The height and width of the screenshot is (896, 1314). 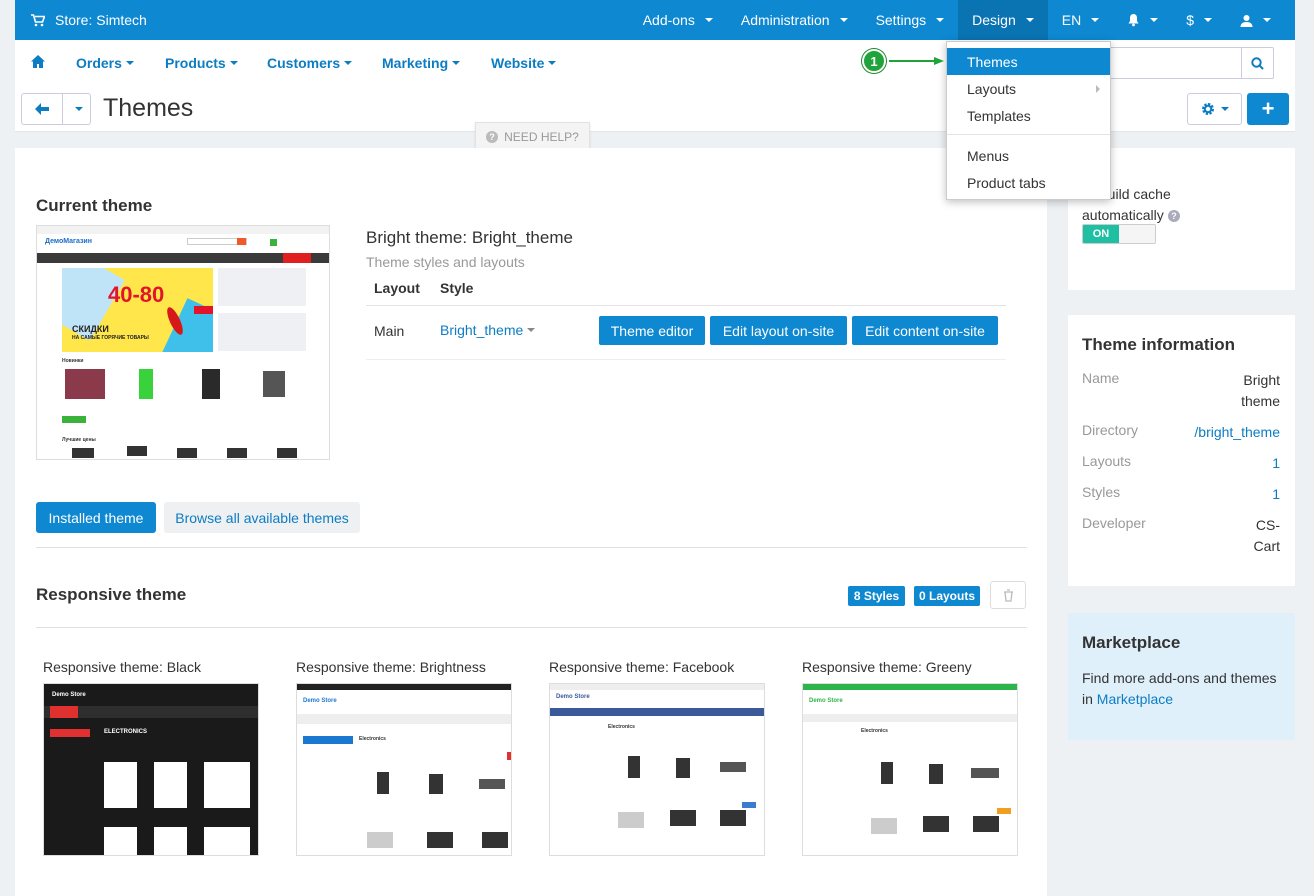 What do you see at coordinates (1028, 88) in the screenshot?
I see `menu-item-layouts: Layouts` at bounding box center [1028, 88].